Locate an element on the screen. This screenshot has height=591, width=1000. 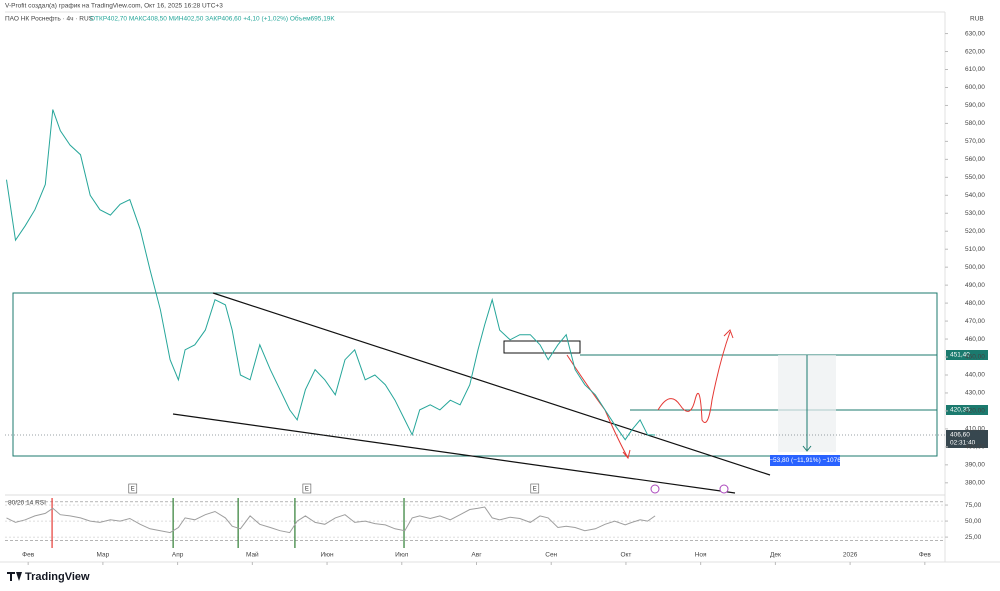
y-tick-label: 570,00 is located at coordinates (975, 141).